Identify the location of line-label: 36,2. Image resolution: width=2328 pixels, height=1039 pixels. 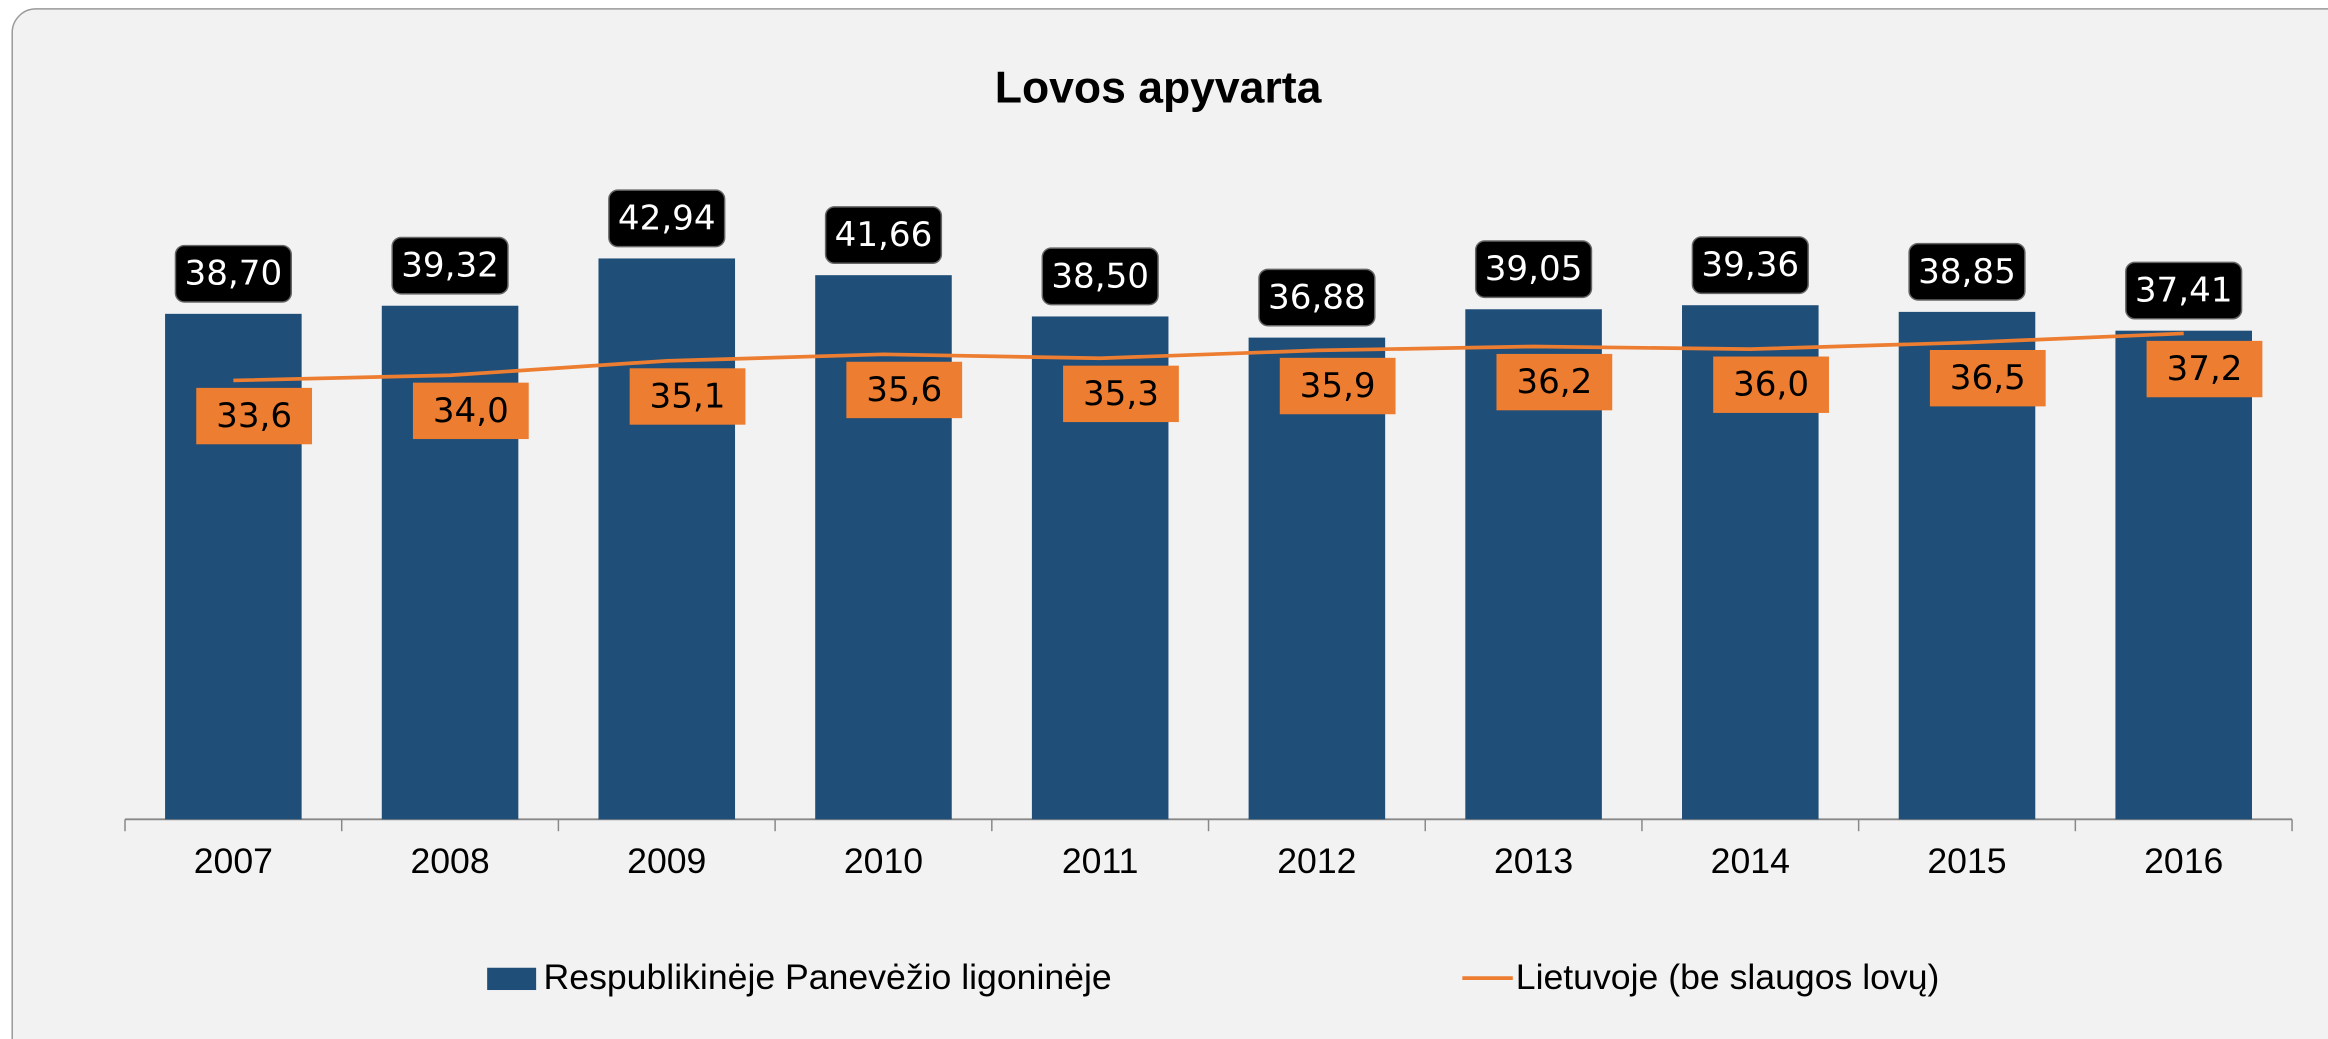
(1554, 382).